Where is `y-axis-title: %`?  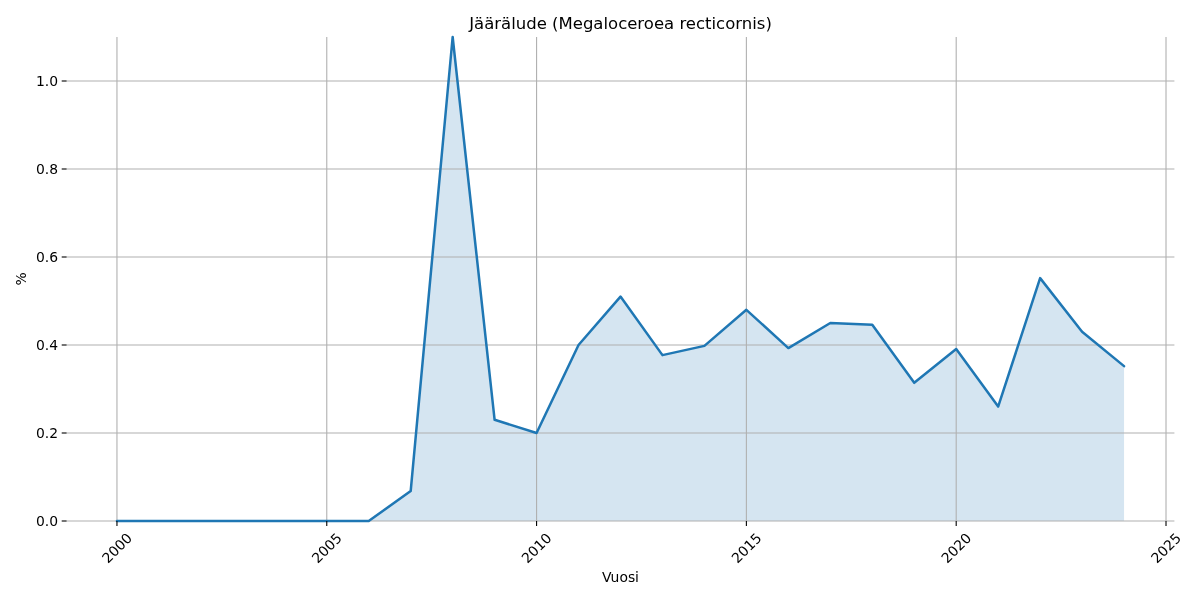
y-axis-title: % is located at coordinates (21, 279).